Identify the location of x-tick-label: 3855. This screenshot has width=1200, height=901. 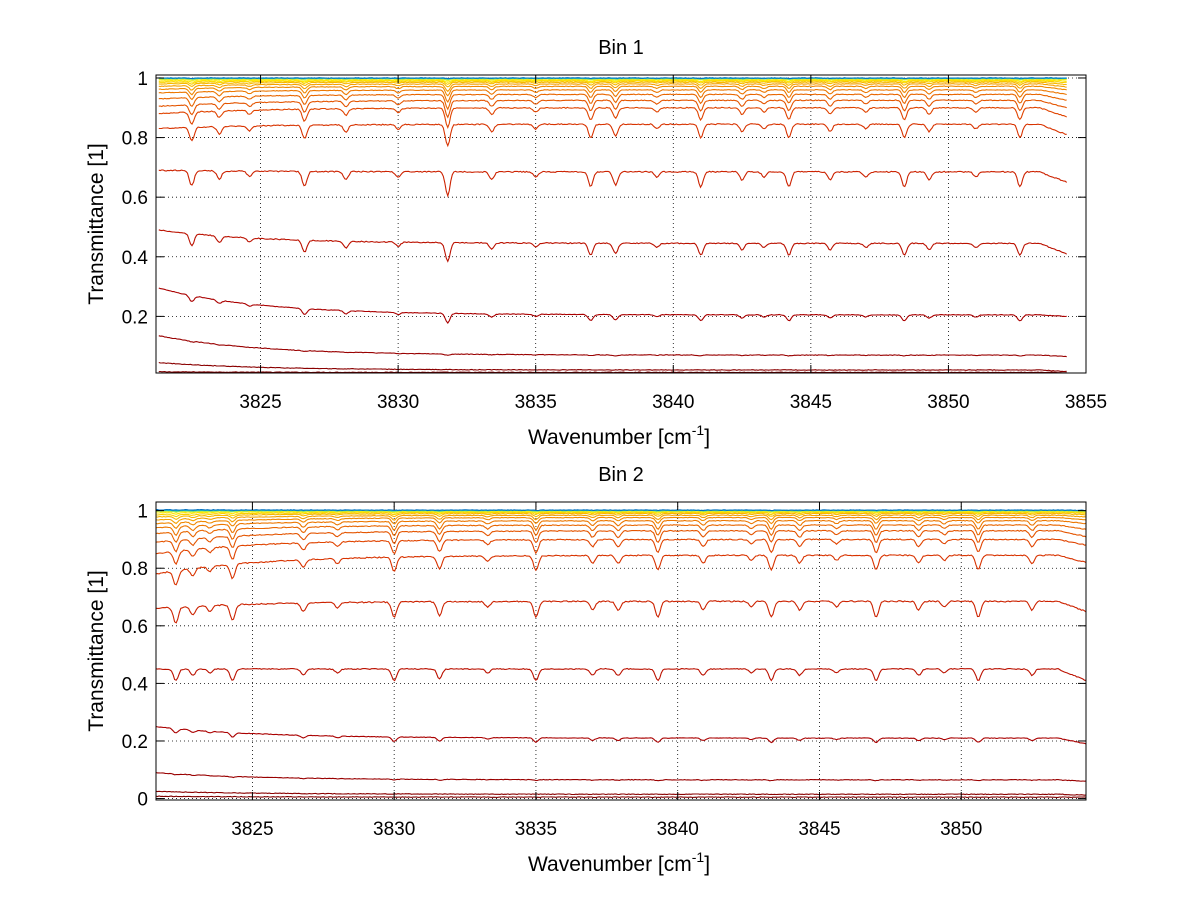
(1086, 402).